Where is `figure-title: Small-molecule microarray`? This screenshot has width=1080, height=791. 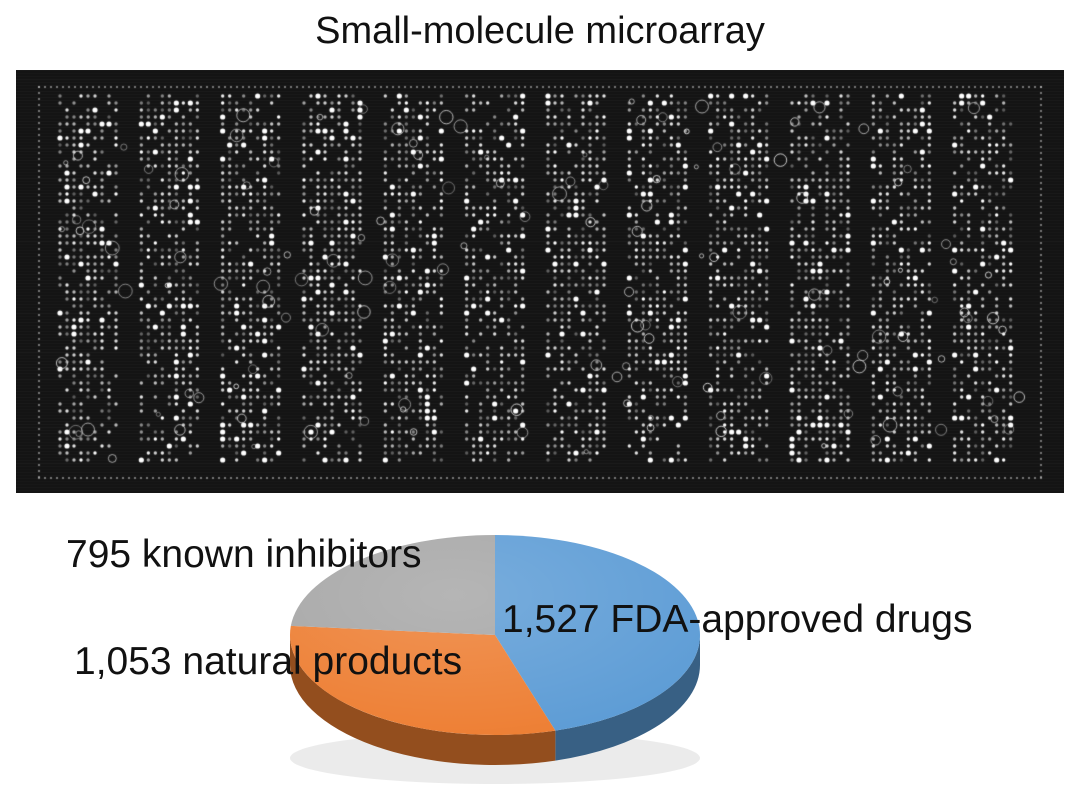
figure-title: Small-molecule microarray is located at coordinates (540, 31).